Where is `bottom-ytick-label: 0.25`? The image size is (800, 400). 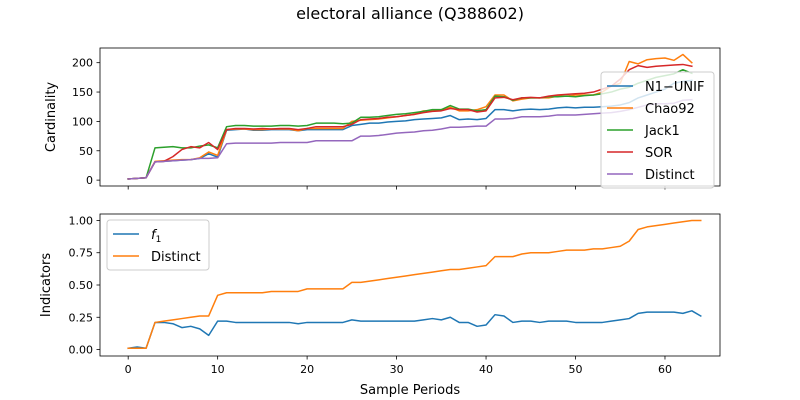 bottom-ytick-label: 0.25 is located at coordinates (81, 317).